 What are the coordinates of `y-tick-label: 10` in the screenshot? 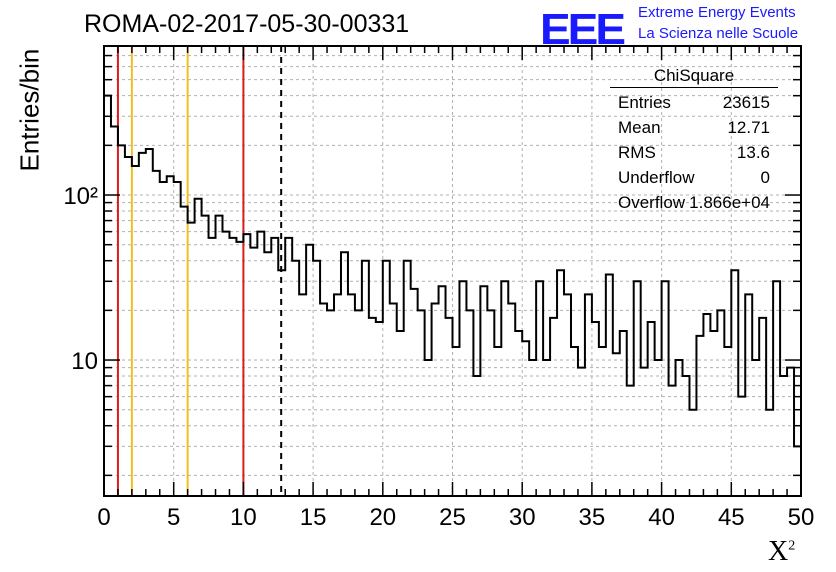 It's located at (84, 361).